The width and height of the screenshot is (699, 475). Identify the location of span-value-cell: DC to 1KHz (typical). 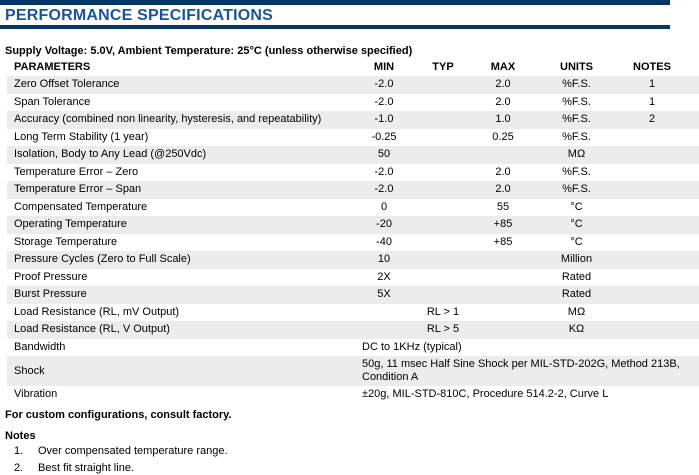
(412, 346).